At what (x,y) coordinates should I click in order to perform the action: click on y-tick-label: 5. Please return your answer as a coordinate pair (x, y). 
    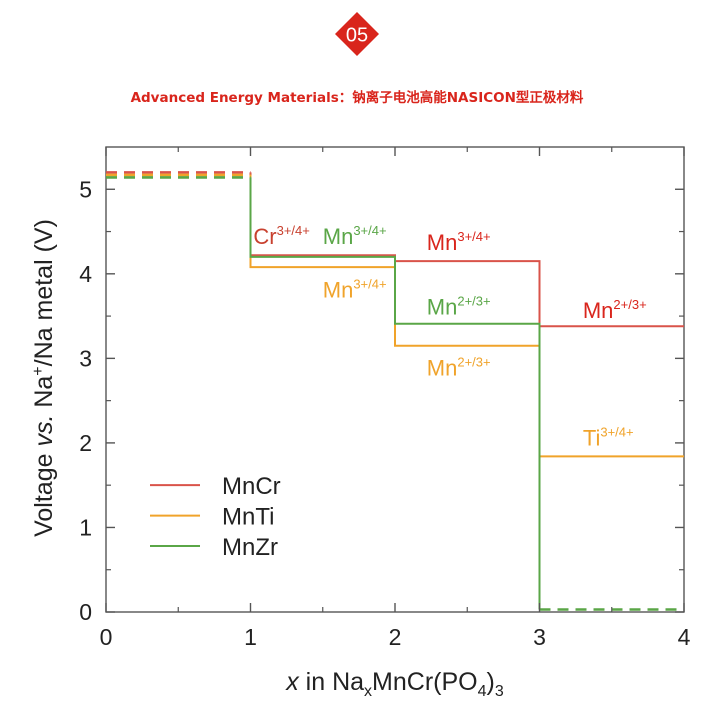
    Looking at the image, I should click on (85, 189).